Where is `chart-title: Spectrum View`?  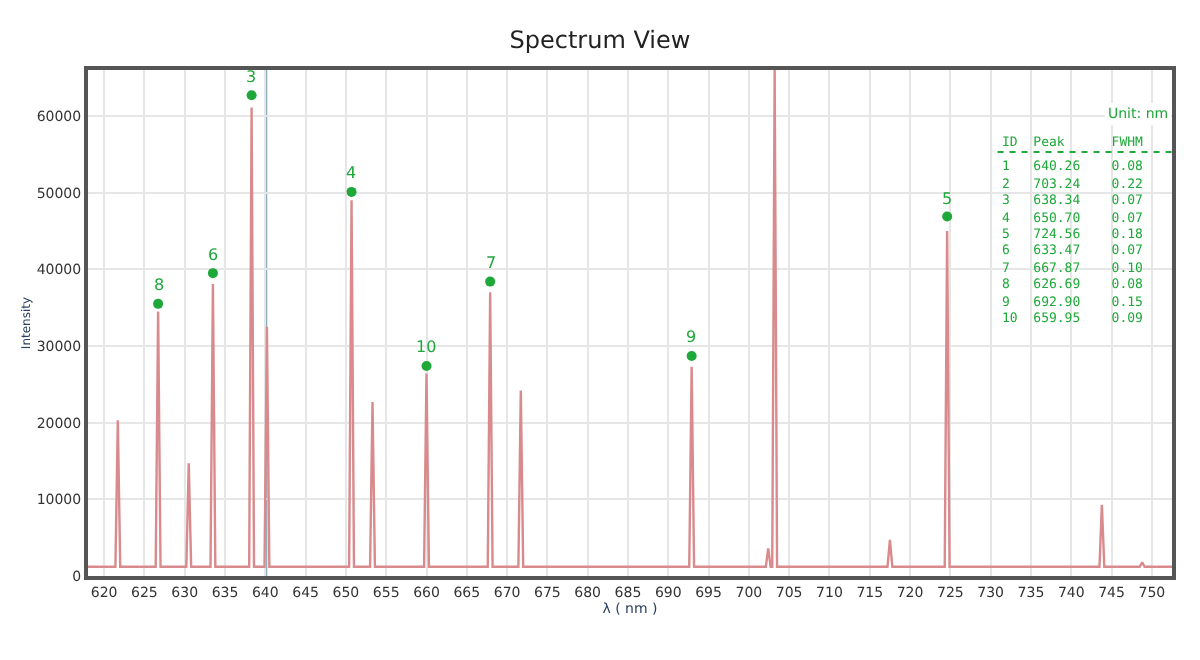 chart-title: Spectrum View is located at coordinates (600, 40).